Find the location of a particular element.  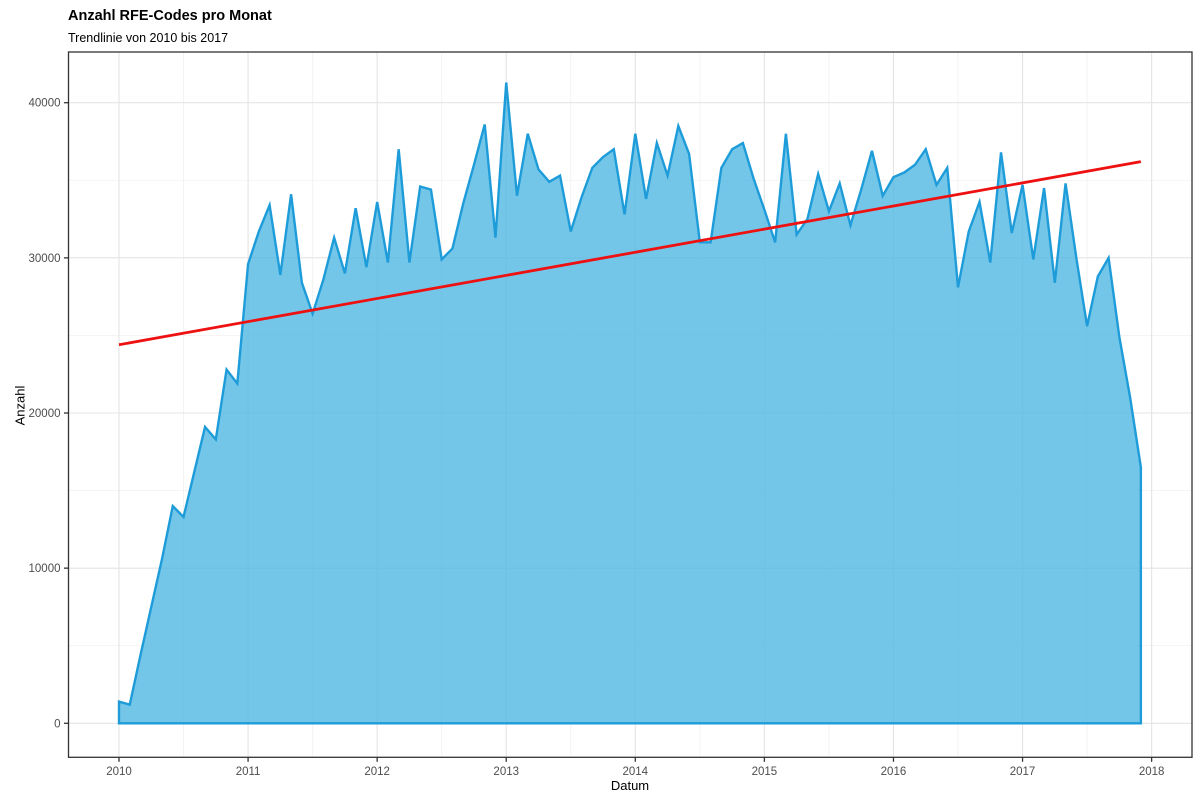

y-tick-label: 30000 is located at coordinates (45, 259).